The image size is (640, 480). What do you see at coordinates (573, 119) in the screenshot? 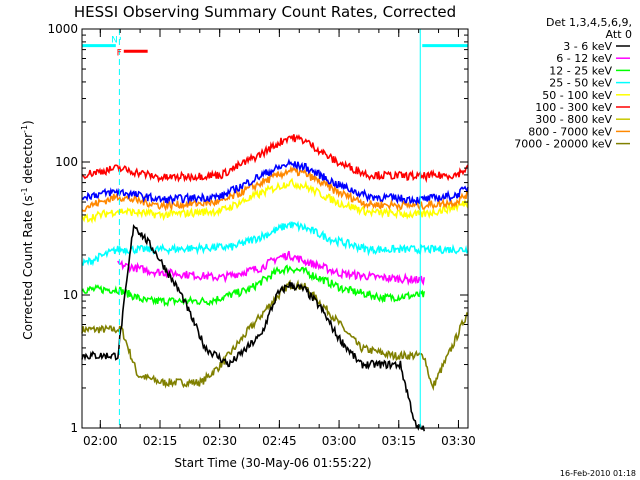
I see `legend-entry-6: 300 - 800 keV` at bounding box center [573, 119].